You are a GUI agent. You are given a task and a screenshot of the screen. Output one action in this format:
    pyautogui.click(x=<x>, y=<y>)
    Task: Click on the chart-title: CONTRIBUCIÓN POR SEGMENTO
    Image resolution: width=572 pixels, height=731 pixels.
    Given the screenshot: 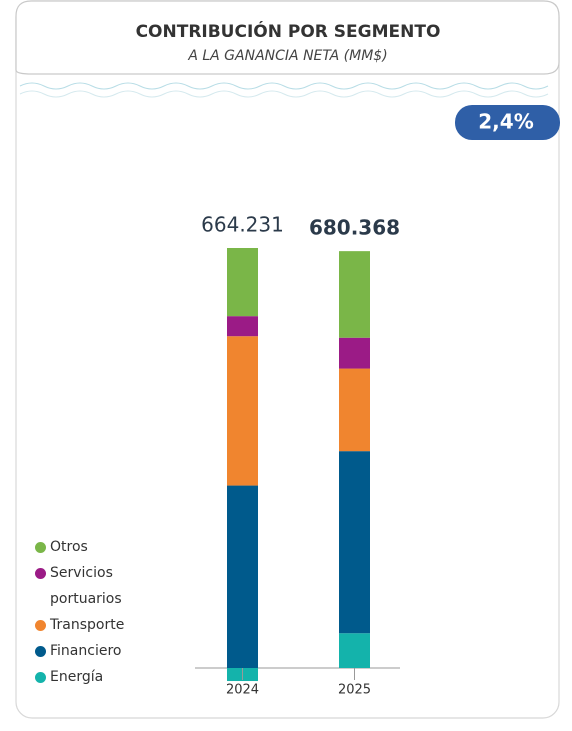 What is the action you would take?
    pyautogui.click(x=288, y=31)
    